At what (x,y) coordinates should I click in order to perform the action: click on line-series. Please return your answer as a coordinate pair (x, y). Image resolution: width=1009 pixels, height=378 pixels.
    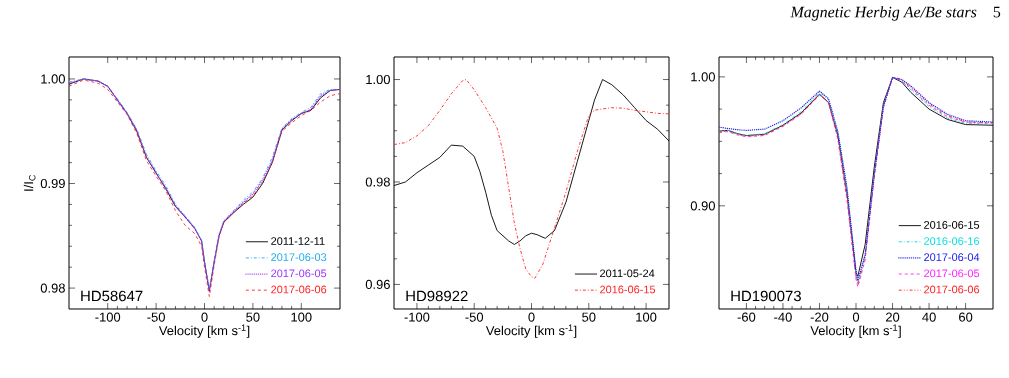
    Looking at the image, I should click on (531, 179).